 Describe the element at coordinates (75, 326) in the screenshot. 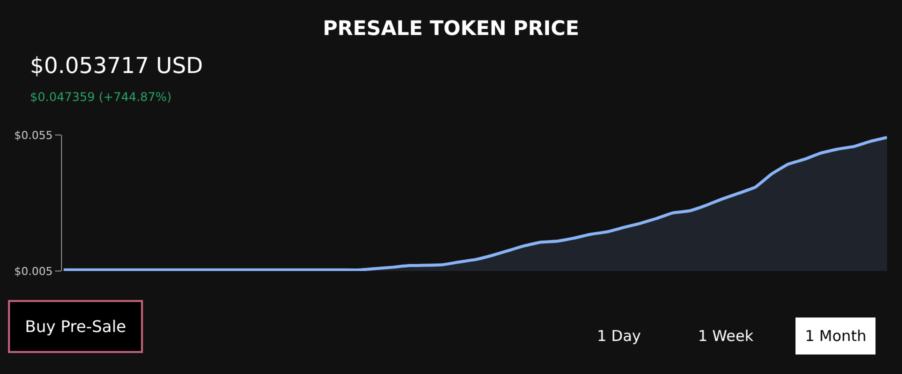

I see `text: Buy Pre-Sale` at that location.